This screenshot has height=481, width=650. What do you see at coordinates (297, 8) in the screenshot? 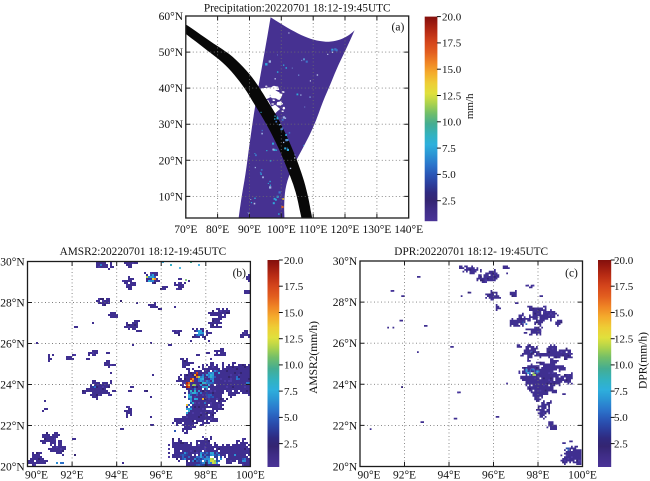
I see `svg-text:Precipitation:20220701 18:12-1: Precipitation:20220701 18:12-19:45UTC` at bounding box center [297, 8].